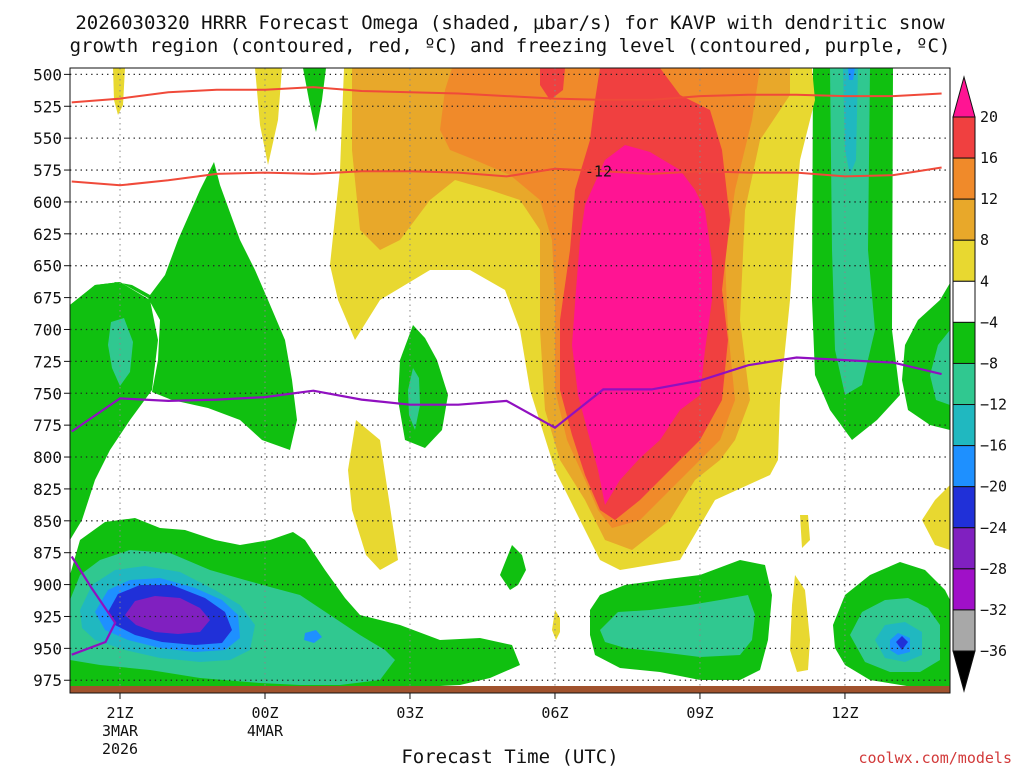 This screenshot has width=1024, height=768. Describe the element at coordinates (805, 531) in the screenshot. I see `region-yellow-12z-low` at that location.